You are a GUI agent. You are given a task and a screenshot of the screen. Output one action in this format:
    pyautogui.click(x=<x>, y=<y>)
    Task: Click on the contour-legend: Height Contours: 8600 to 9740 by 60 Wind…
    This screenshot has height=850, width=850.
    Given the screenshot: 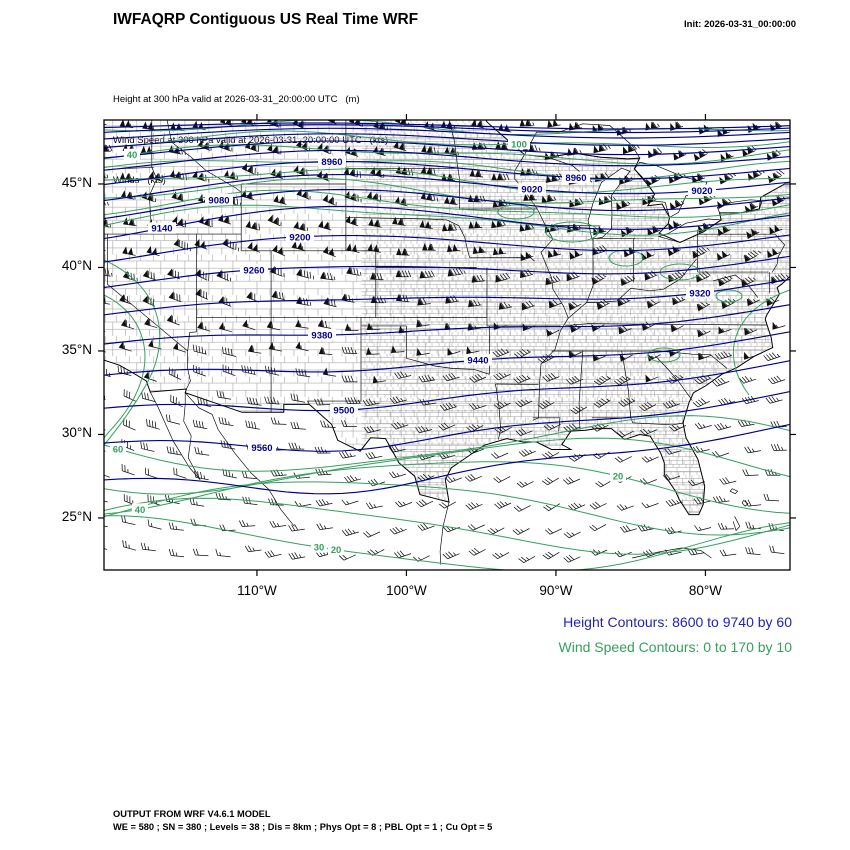 What is the action you would take?
    pyautogui.click(x=675, y=635)
    